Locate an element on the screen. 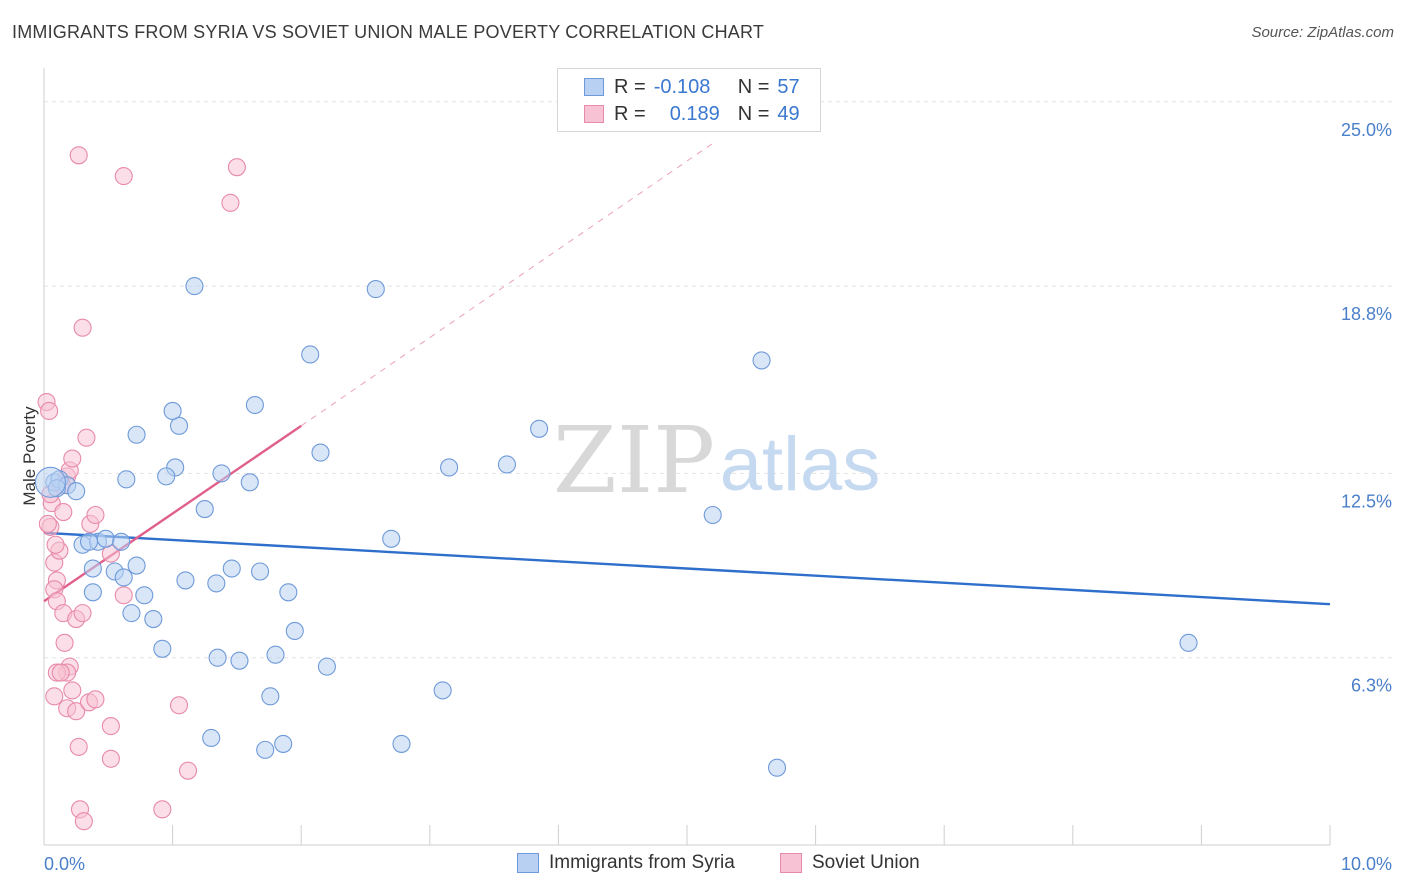  series-swatch-soviet is located at coordinates (791, 863).